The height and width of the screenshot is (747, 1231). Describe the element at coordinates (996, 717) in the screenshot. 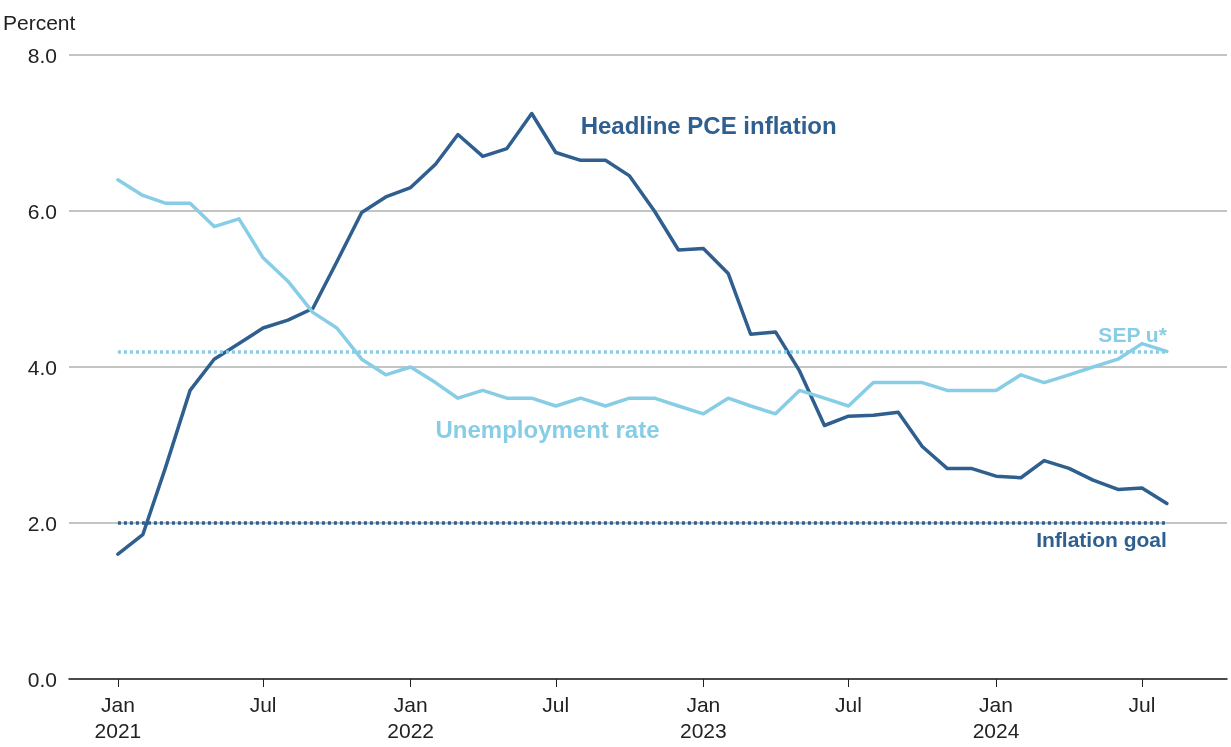

I see `x-tick-label: Jan 2024` at that location.